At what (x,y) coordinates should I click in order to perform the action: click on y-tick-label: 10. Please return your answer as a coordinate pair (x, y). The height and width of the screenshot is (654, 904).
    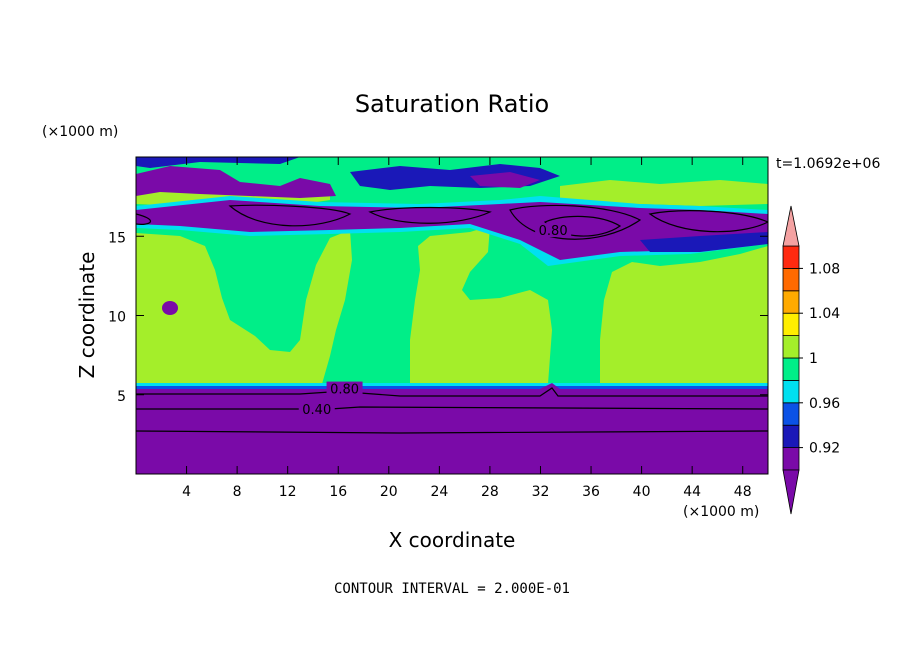
    Looking at the image, I should click on (117, 318).